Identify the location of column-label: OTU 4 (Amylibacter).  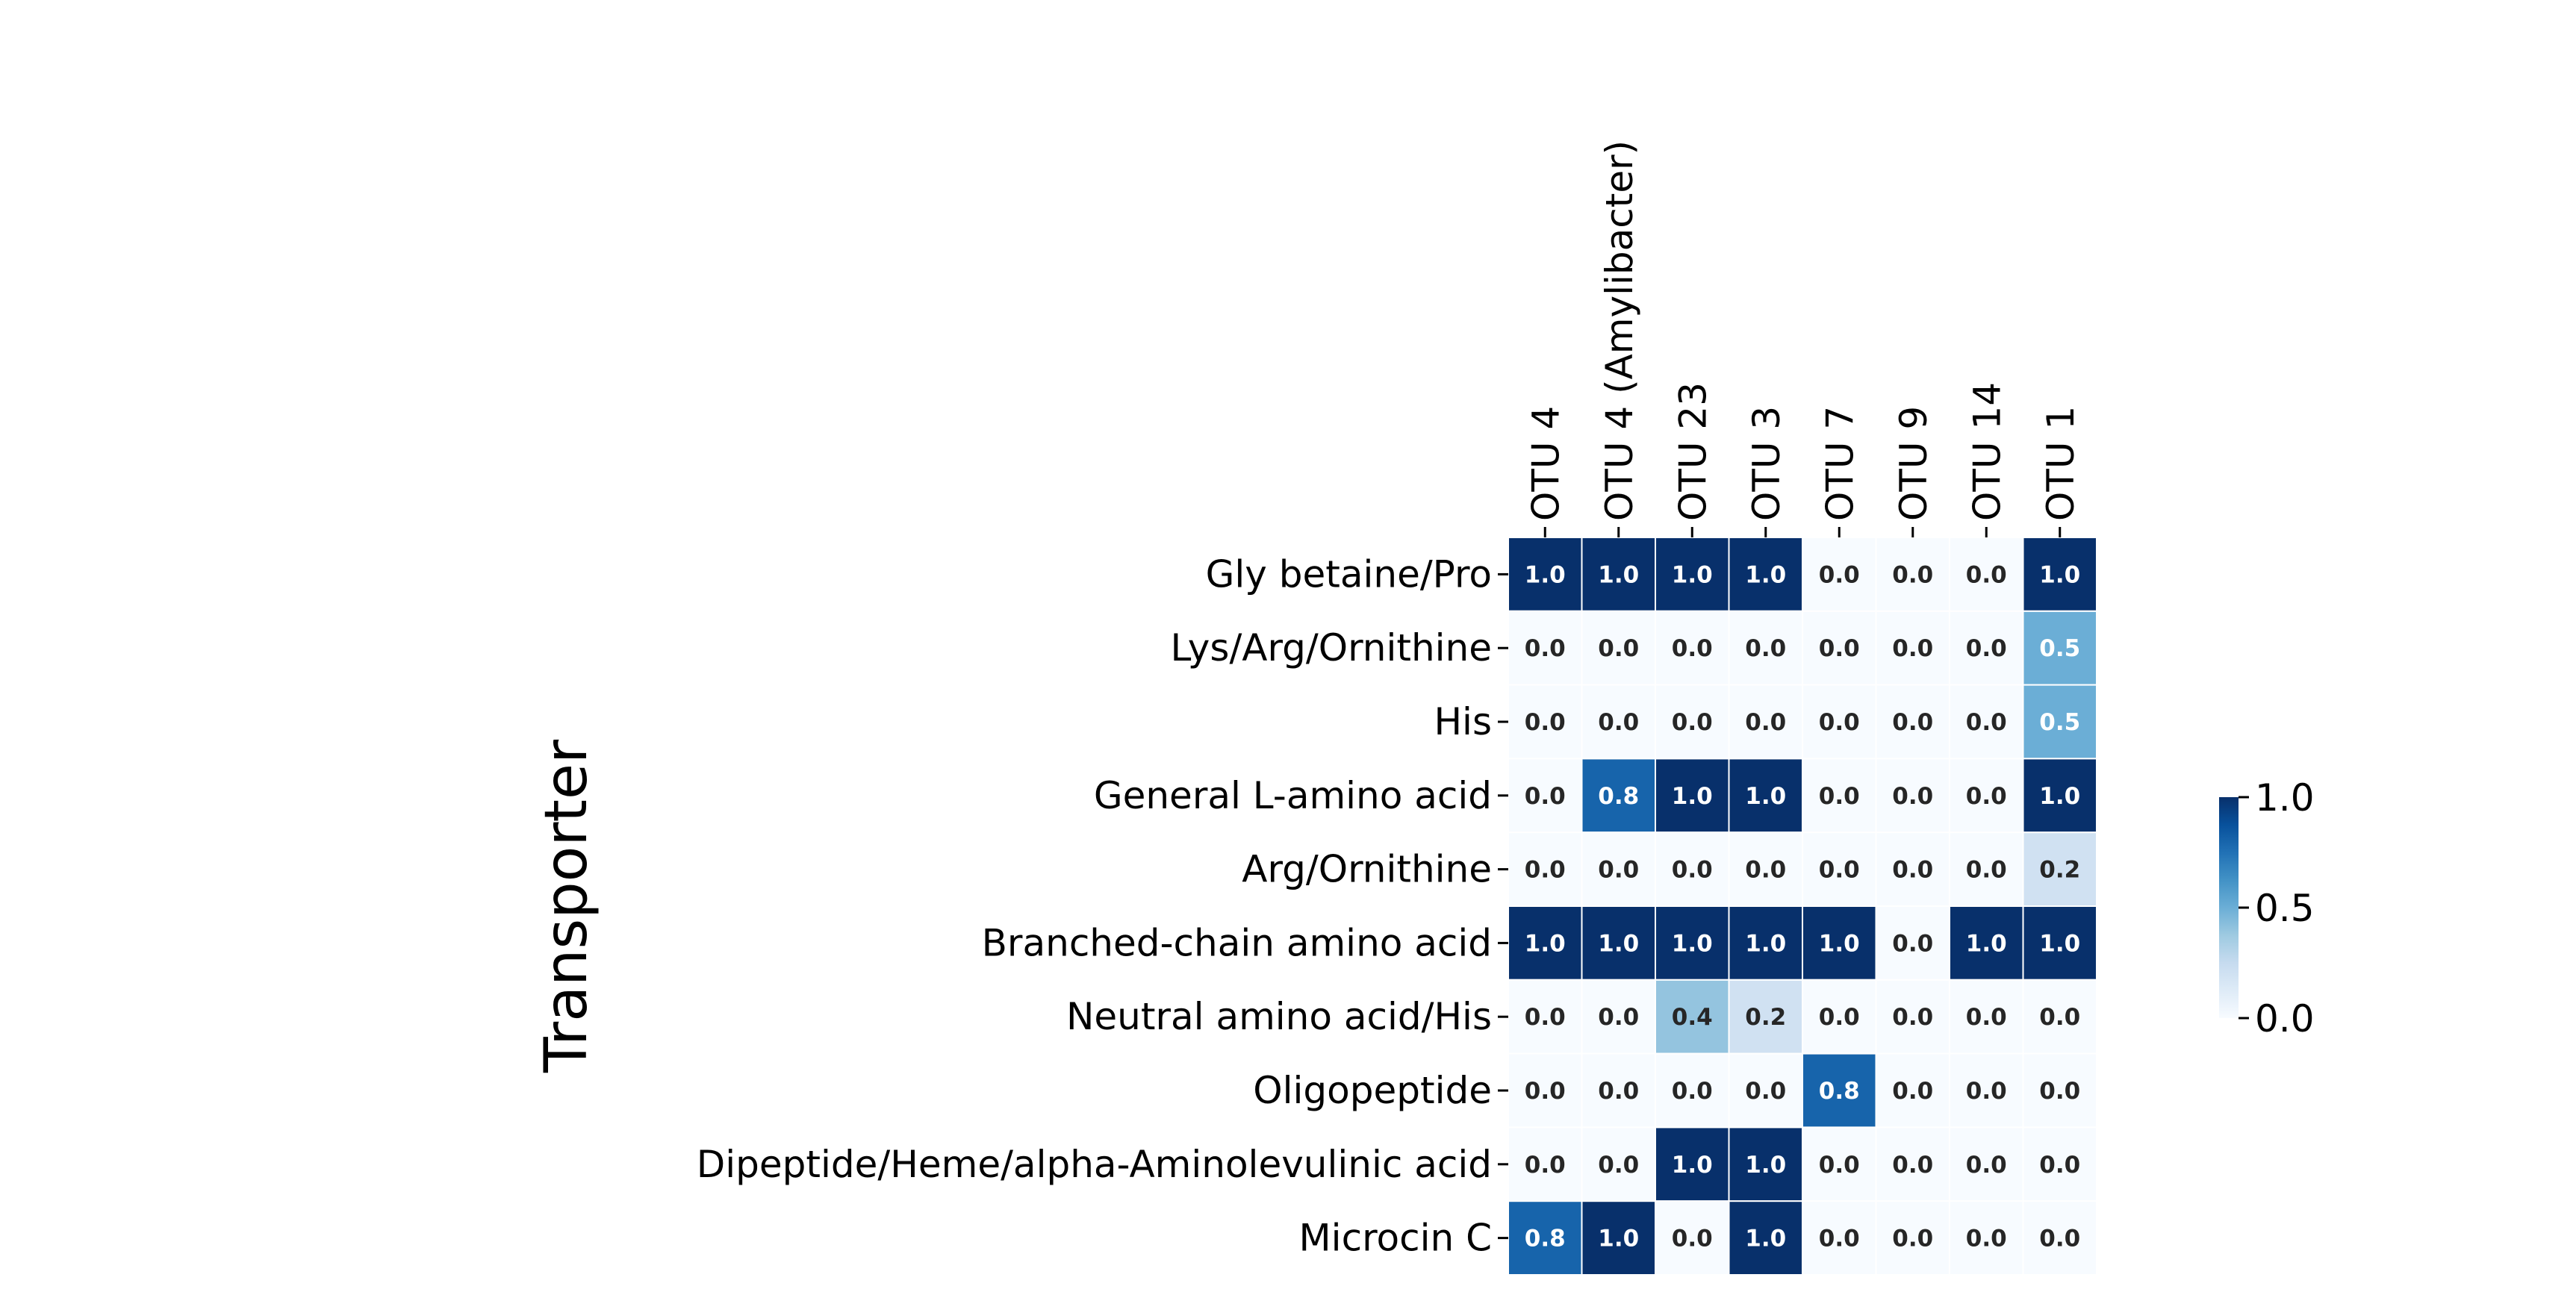
(1619, 330).